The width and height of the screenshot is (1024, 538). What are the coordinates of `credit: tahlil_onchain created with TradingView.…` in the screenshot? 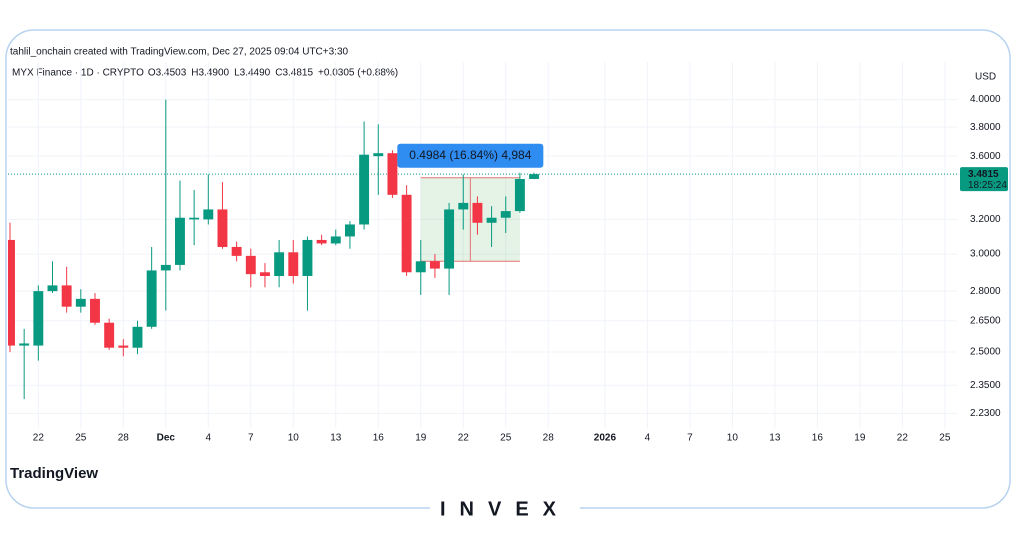 It's located at (179, 52).